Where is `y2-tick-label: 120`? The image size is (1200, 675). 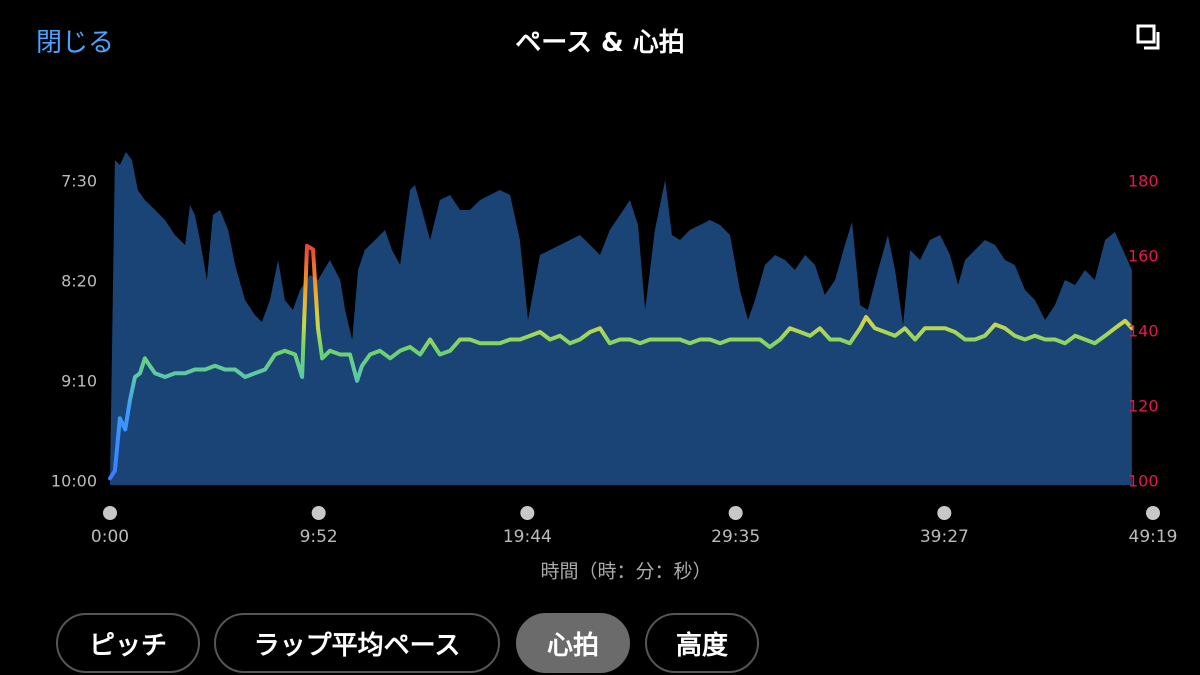 y2-tick-label: 120 is located at coordinates (1143, 406).